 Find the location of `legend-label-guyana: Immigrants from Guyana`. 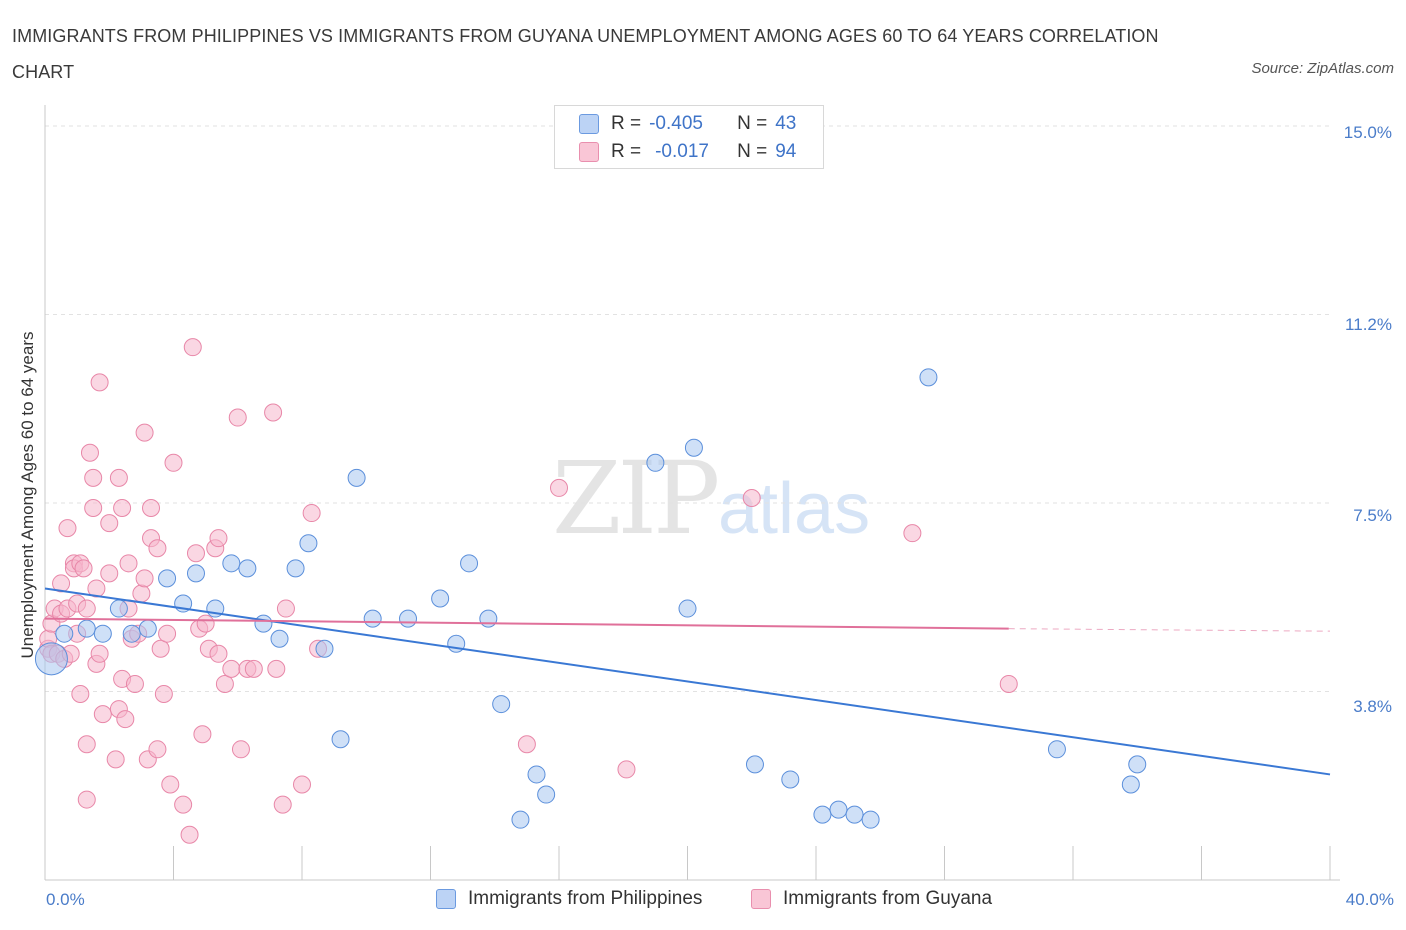

legend-label-guyana: Immigrants from Guyana is located at coordinates (888, 898).